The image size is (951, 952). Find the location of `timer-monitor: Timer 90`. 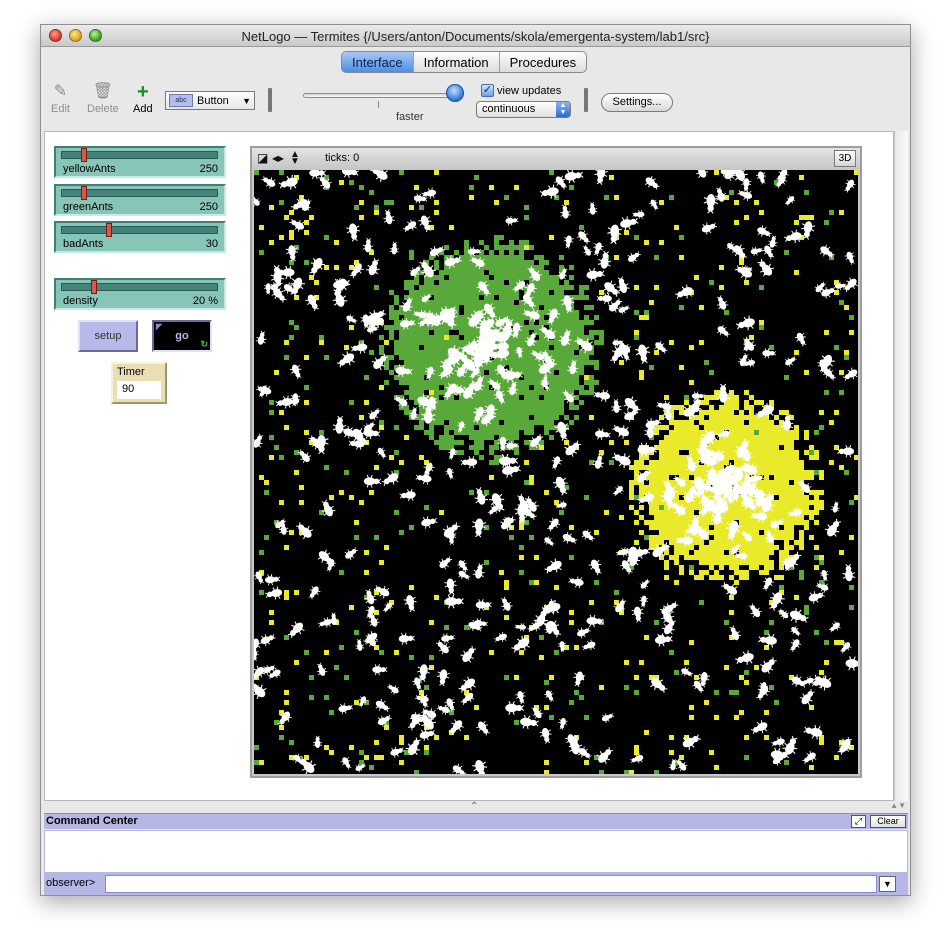

timer-monitor: Timer 90 is located at coordinates (139, 383).